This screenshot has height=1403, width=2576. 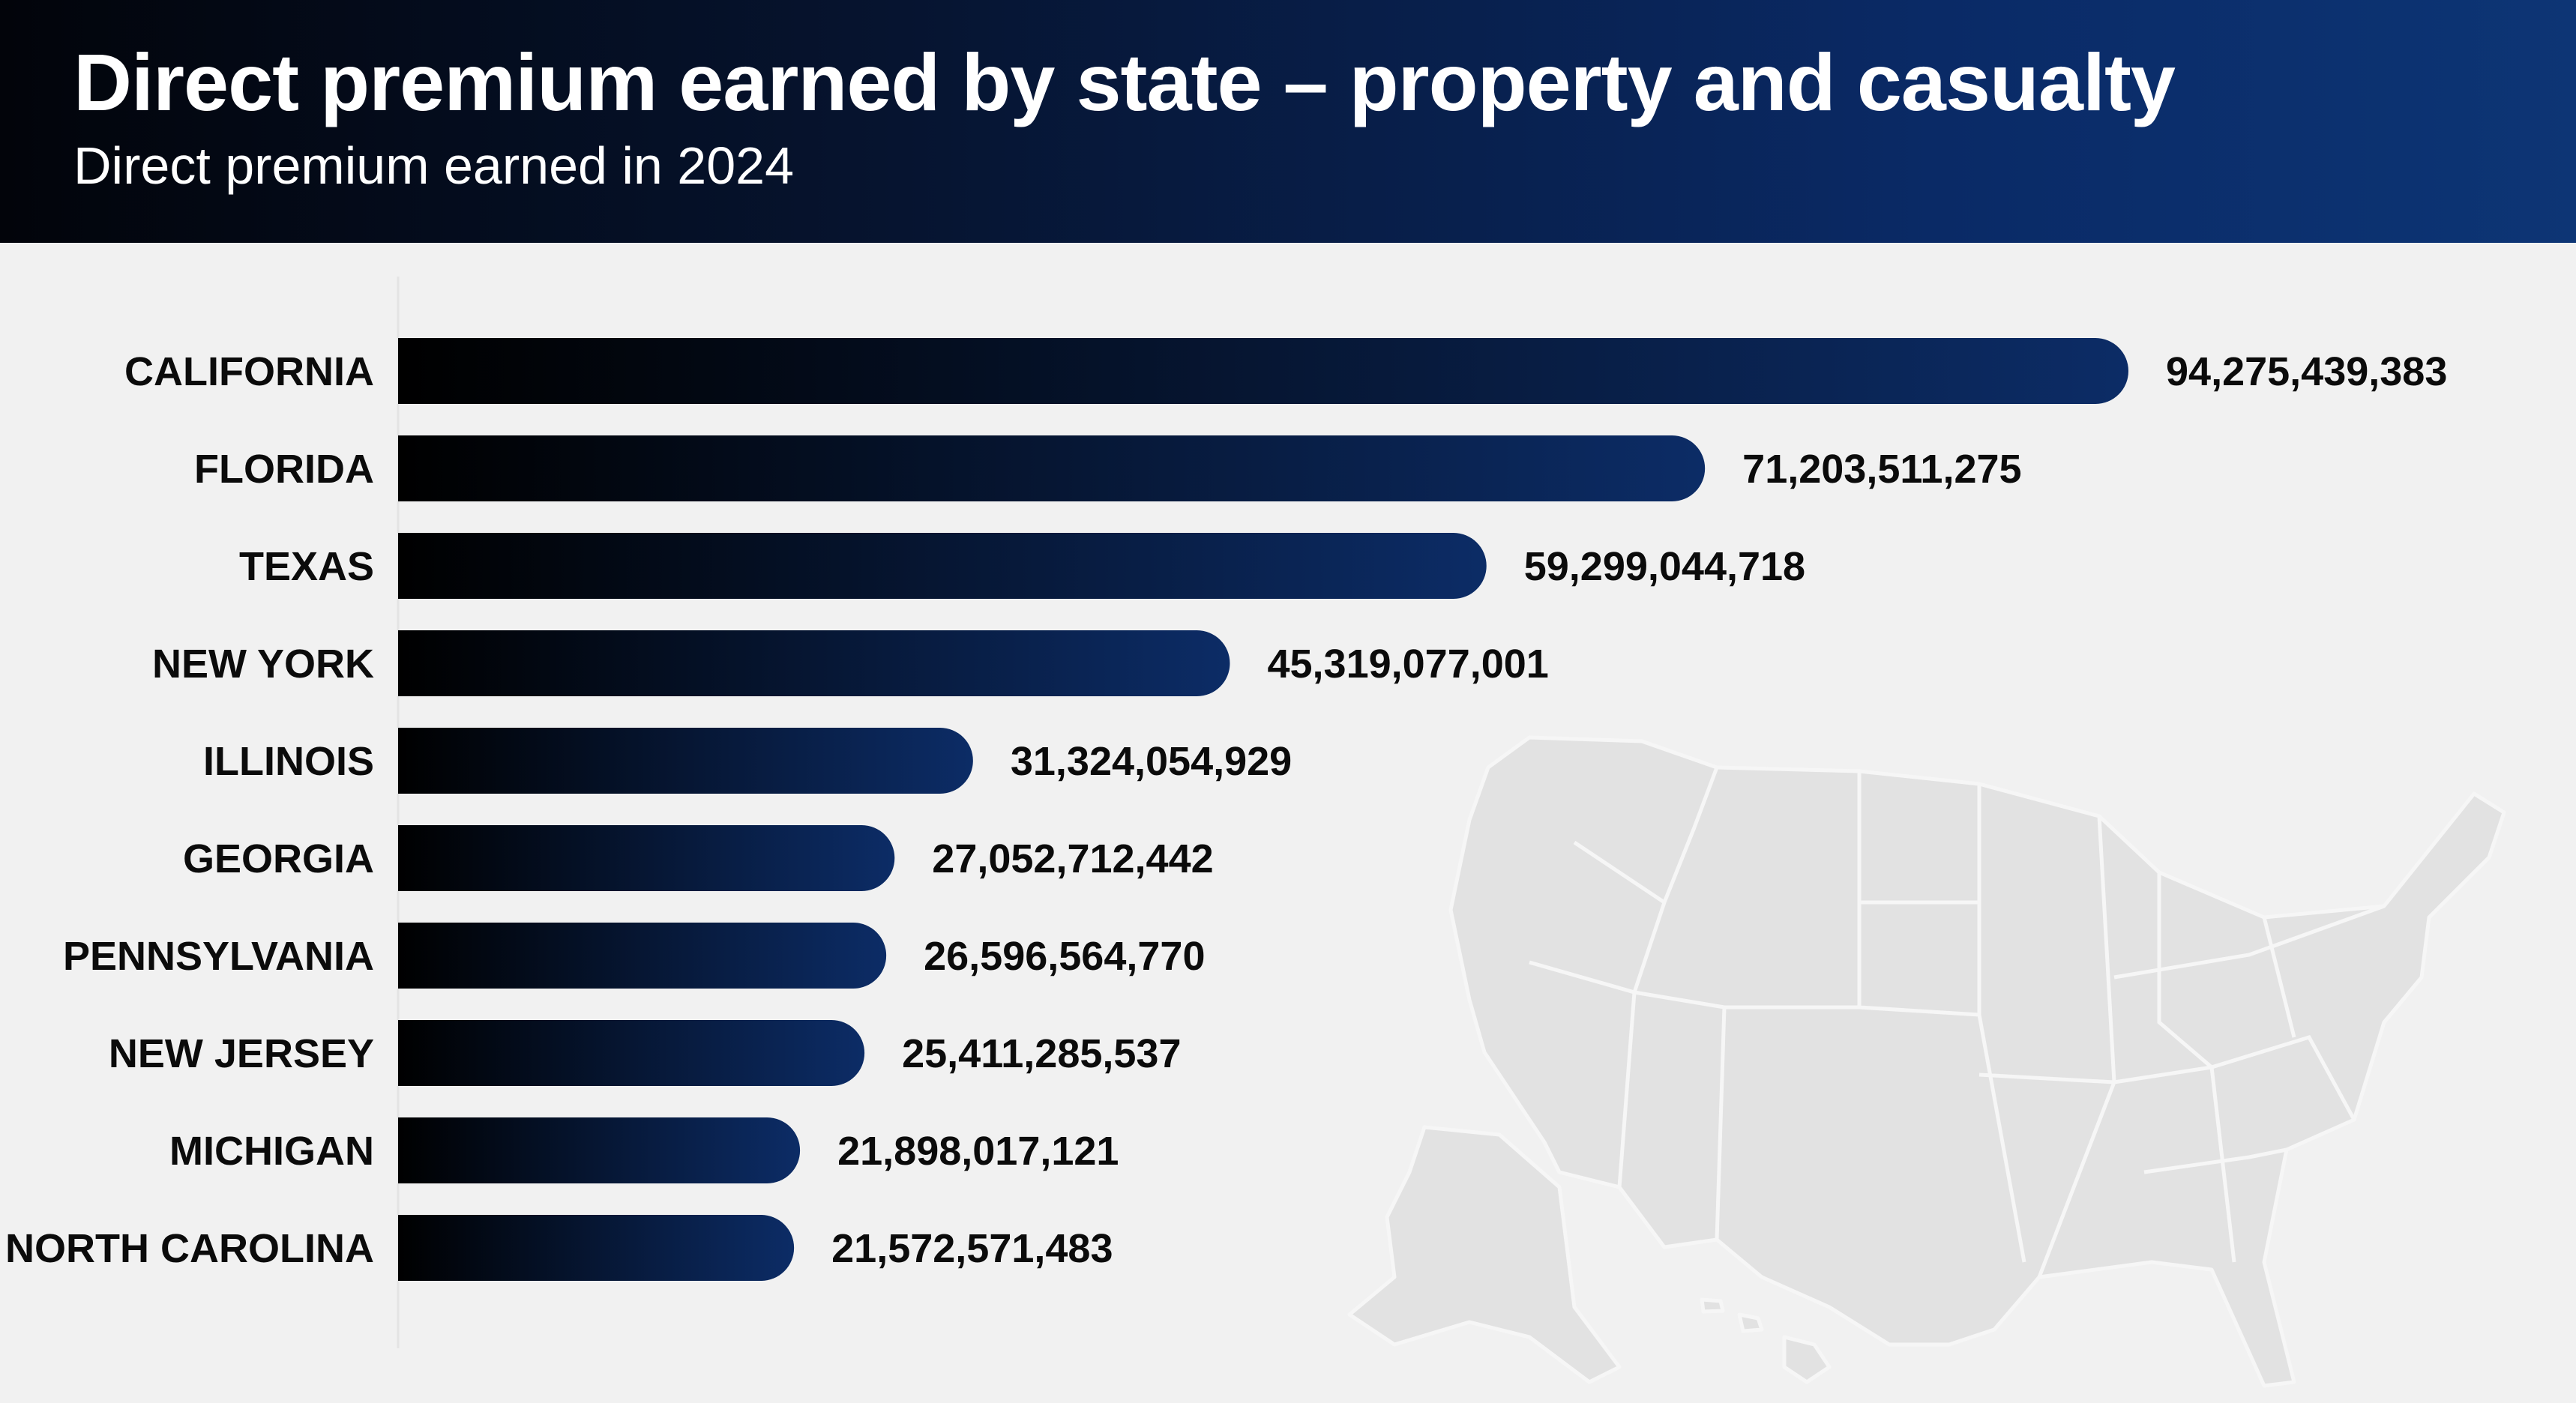 What do you see at coordinates (288, 761) in the screenshot?
I see `category-label: ILLINOIS` at bounding box center [288, 761].